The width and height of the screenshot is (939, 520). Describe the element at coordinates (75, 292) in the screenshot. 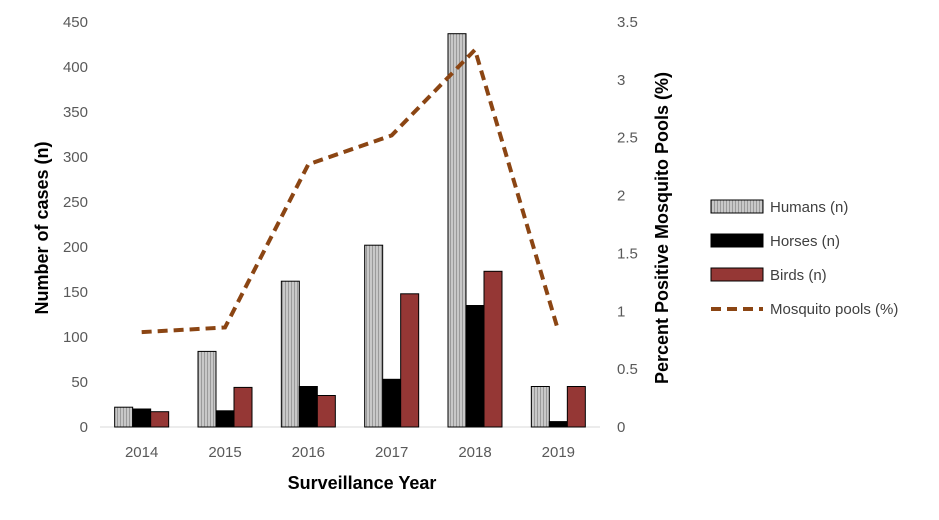

I see `y-tick-label: 150` at that location.